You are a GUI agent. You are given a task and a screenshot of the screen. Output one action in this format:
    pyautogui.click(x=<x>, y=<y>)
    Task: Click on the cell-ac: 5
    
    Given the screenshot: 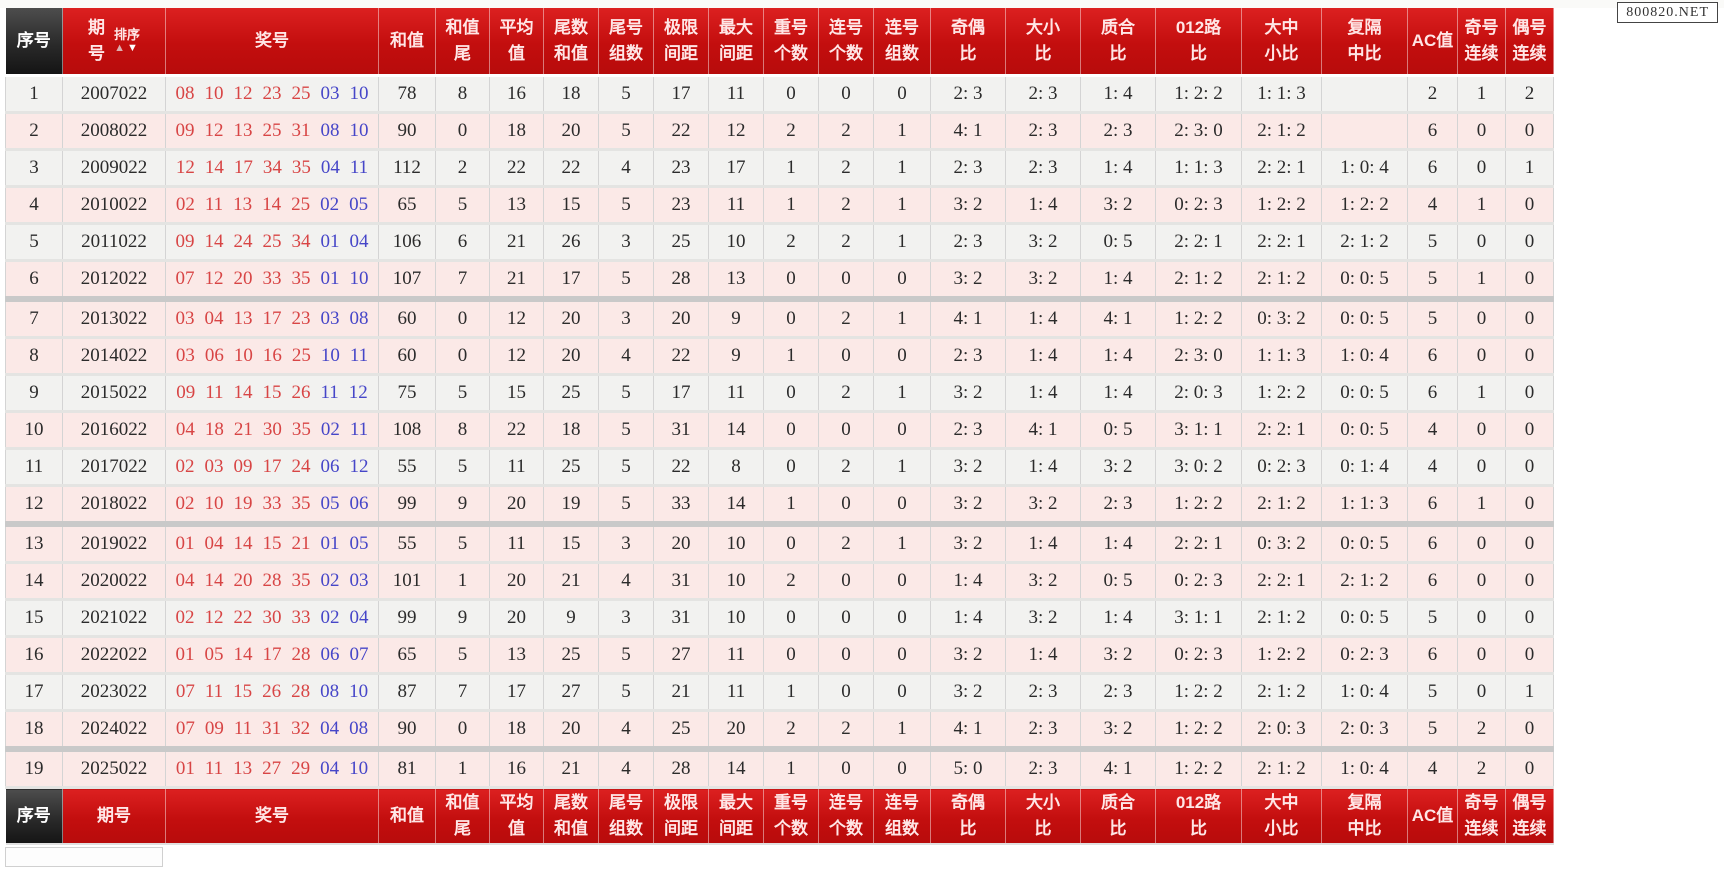 What is the action you would take?
    pyautogui.click(x=1432, y=319)
    